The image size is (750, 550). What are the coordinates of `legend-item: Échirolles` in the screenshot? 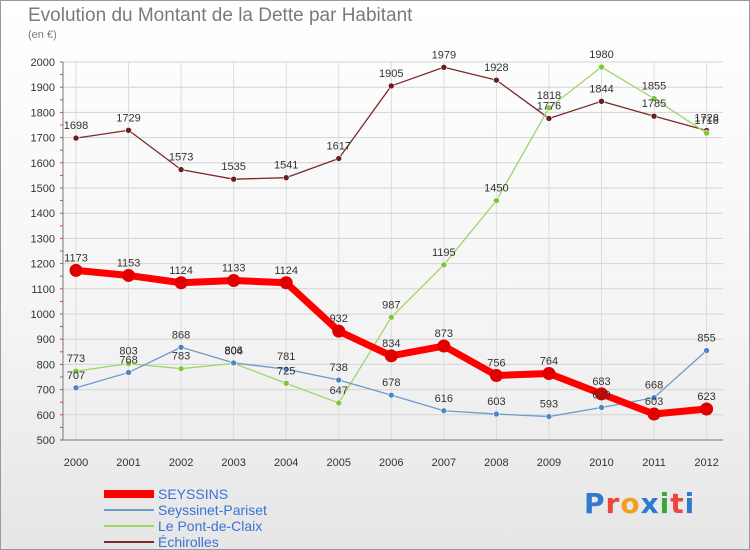 It's located at (161, 542).